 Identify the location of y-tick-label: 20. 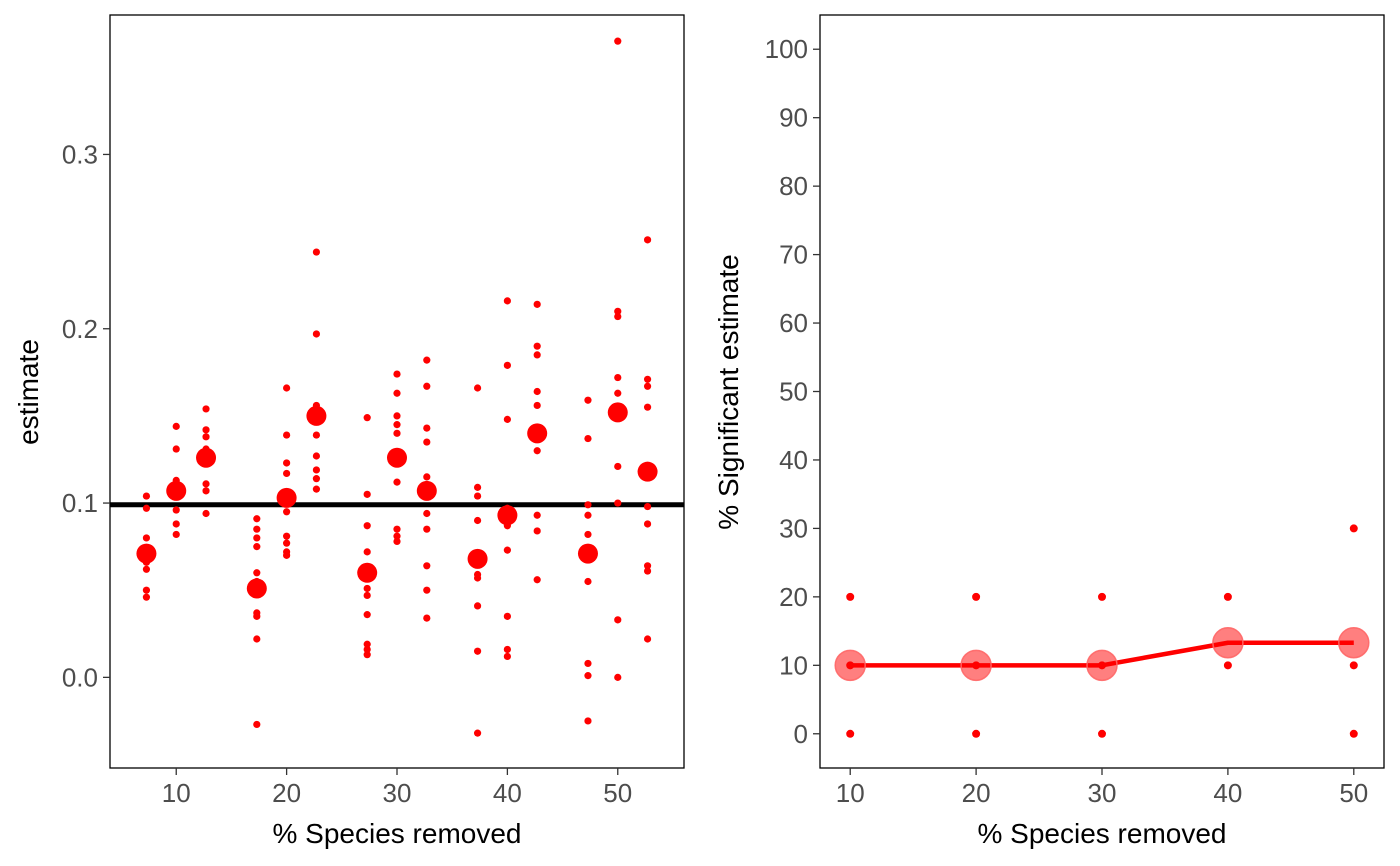
(793, 597).